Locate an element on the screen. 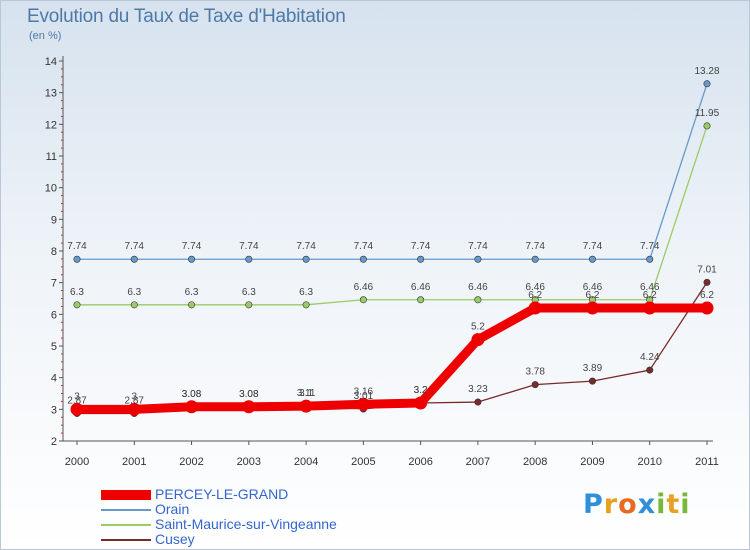 This screenshot has height=550, width=750. legend-swatch-cusey is located at coordinates (126, 540).